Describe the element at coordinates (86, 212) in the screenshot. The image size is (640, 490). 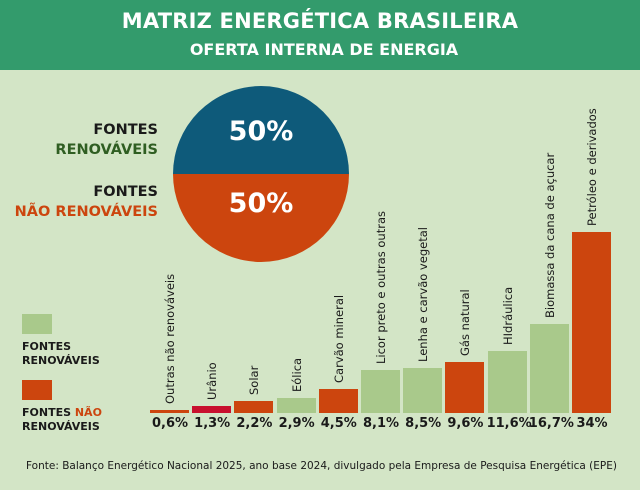
I see `pie-label-non-renewable-line2: NÃO RENOVÁVEIS` at that location.